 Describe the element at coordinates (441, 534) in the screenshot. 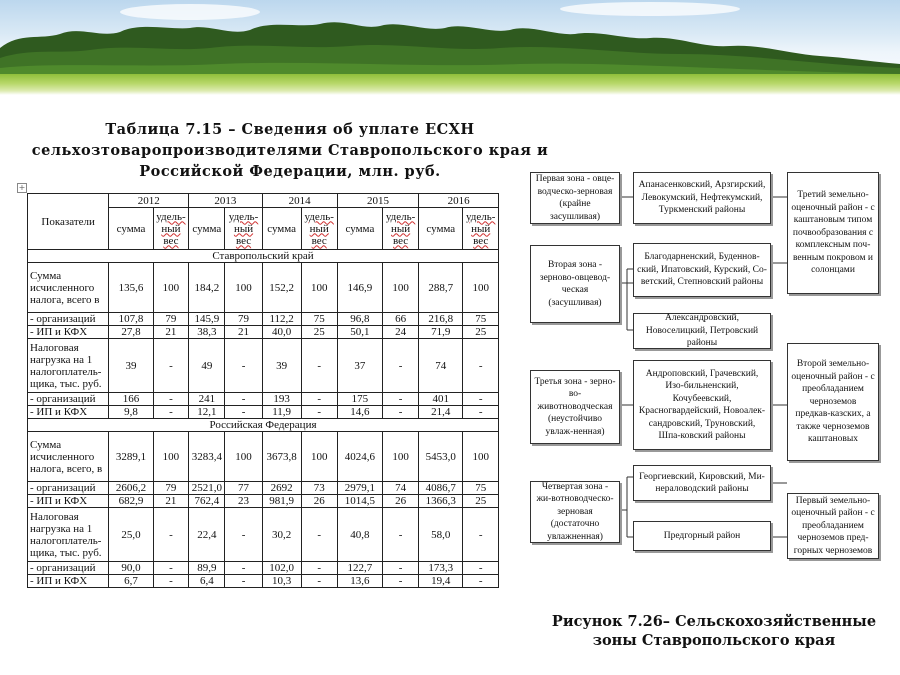

I see `sum-cell: 58,0` at that location.